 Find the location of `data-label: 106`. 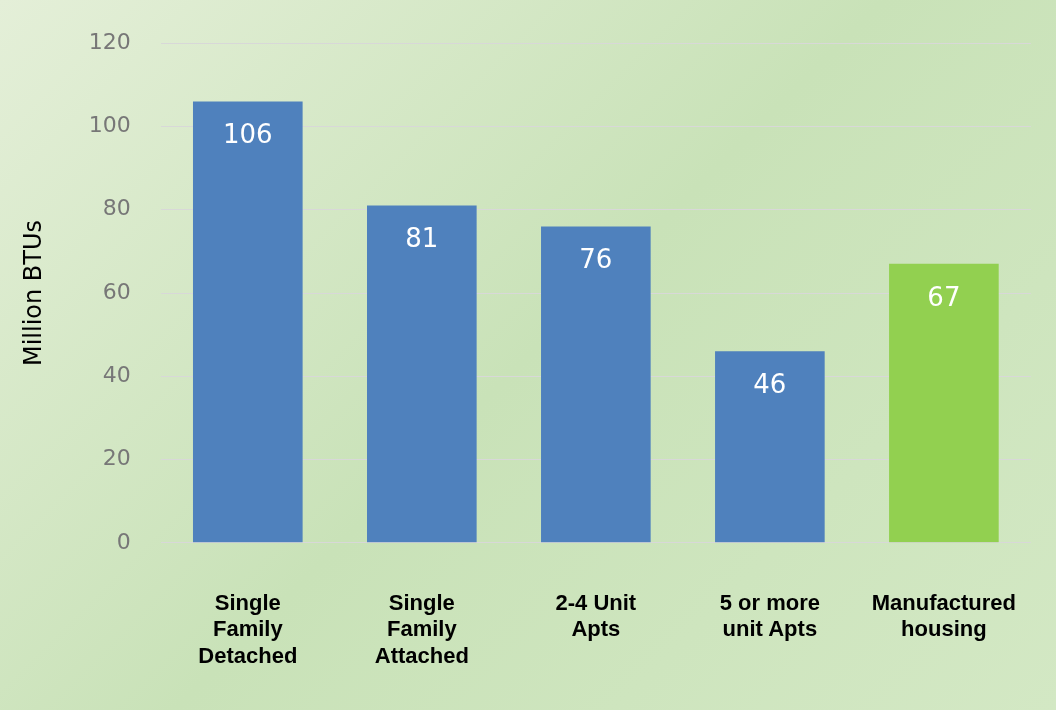

data-label: 106 is located at coordinates (247, 134).